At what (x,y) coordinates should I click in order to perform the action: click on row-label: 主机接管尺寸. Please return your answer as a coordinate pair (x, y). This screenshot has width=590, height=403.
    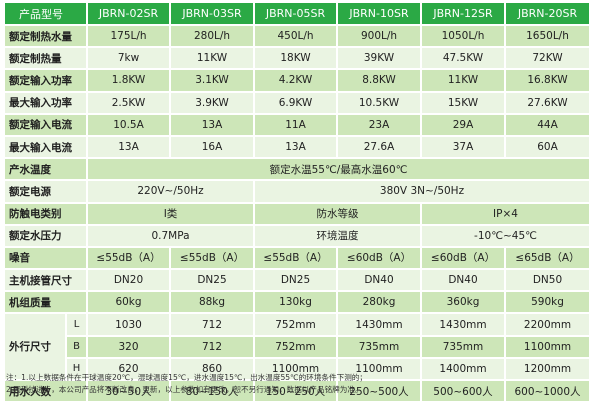
    Looking at the image, I should click on (45, 281).